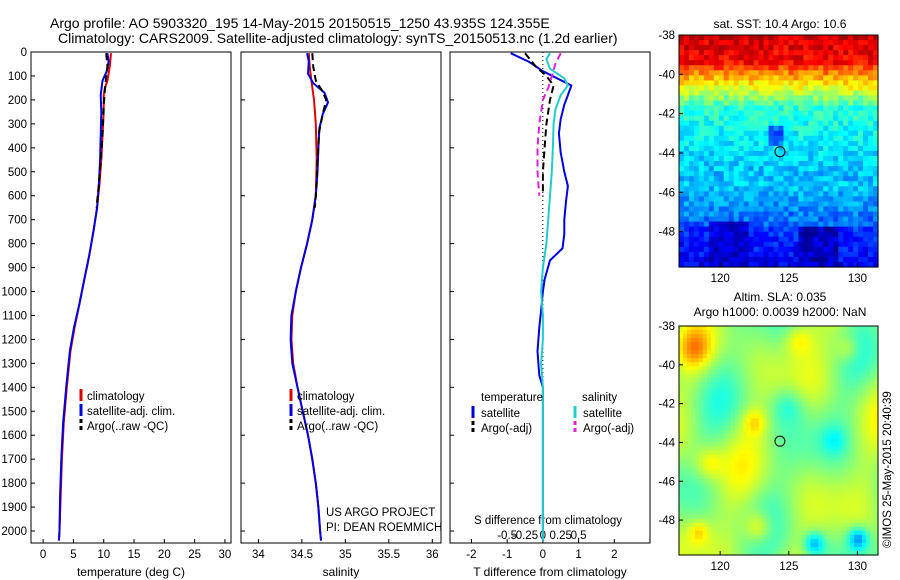  Describe the element at coordinates (666, 443) in the screenshot. I see `map-y-tick-label: -44` at that location.